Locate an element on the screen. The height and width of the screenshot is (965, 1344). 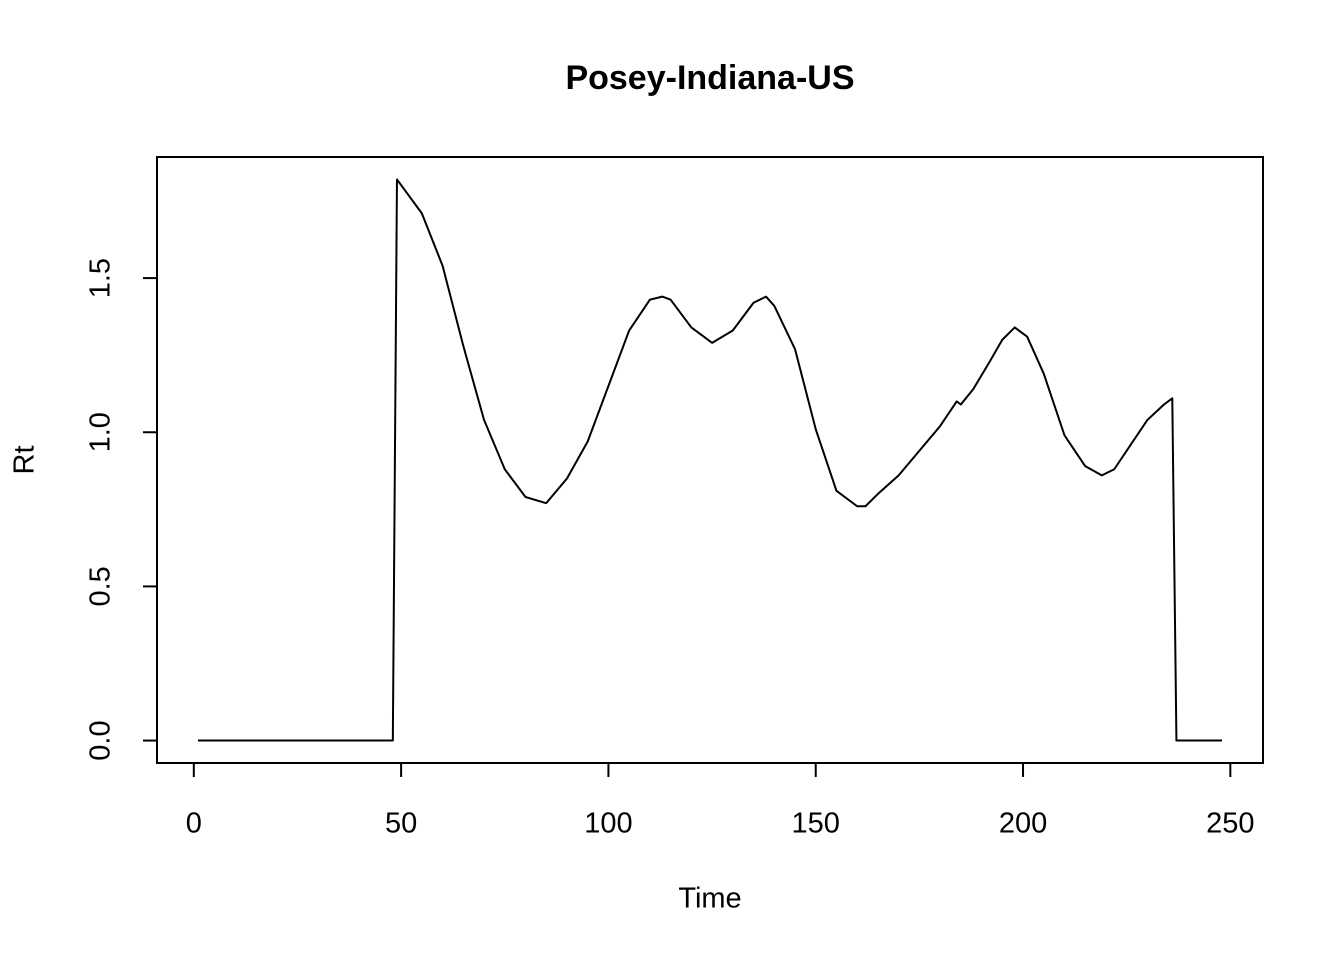
x-axis-label: Time is located at coordinates (709, 899).